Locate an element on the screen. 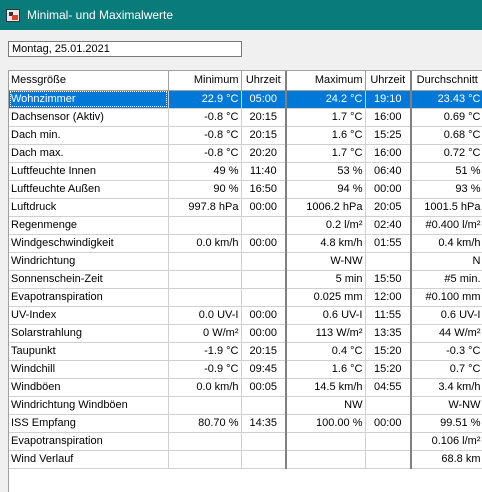 Image resolution: width=482 pixels, height=492 pixels. date-field: Montag, 25.01.2021 is located at coordinates (125, 49).